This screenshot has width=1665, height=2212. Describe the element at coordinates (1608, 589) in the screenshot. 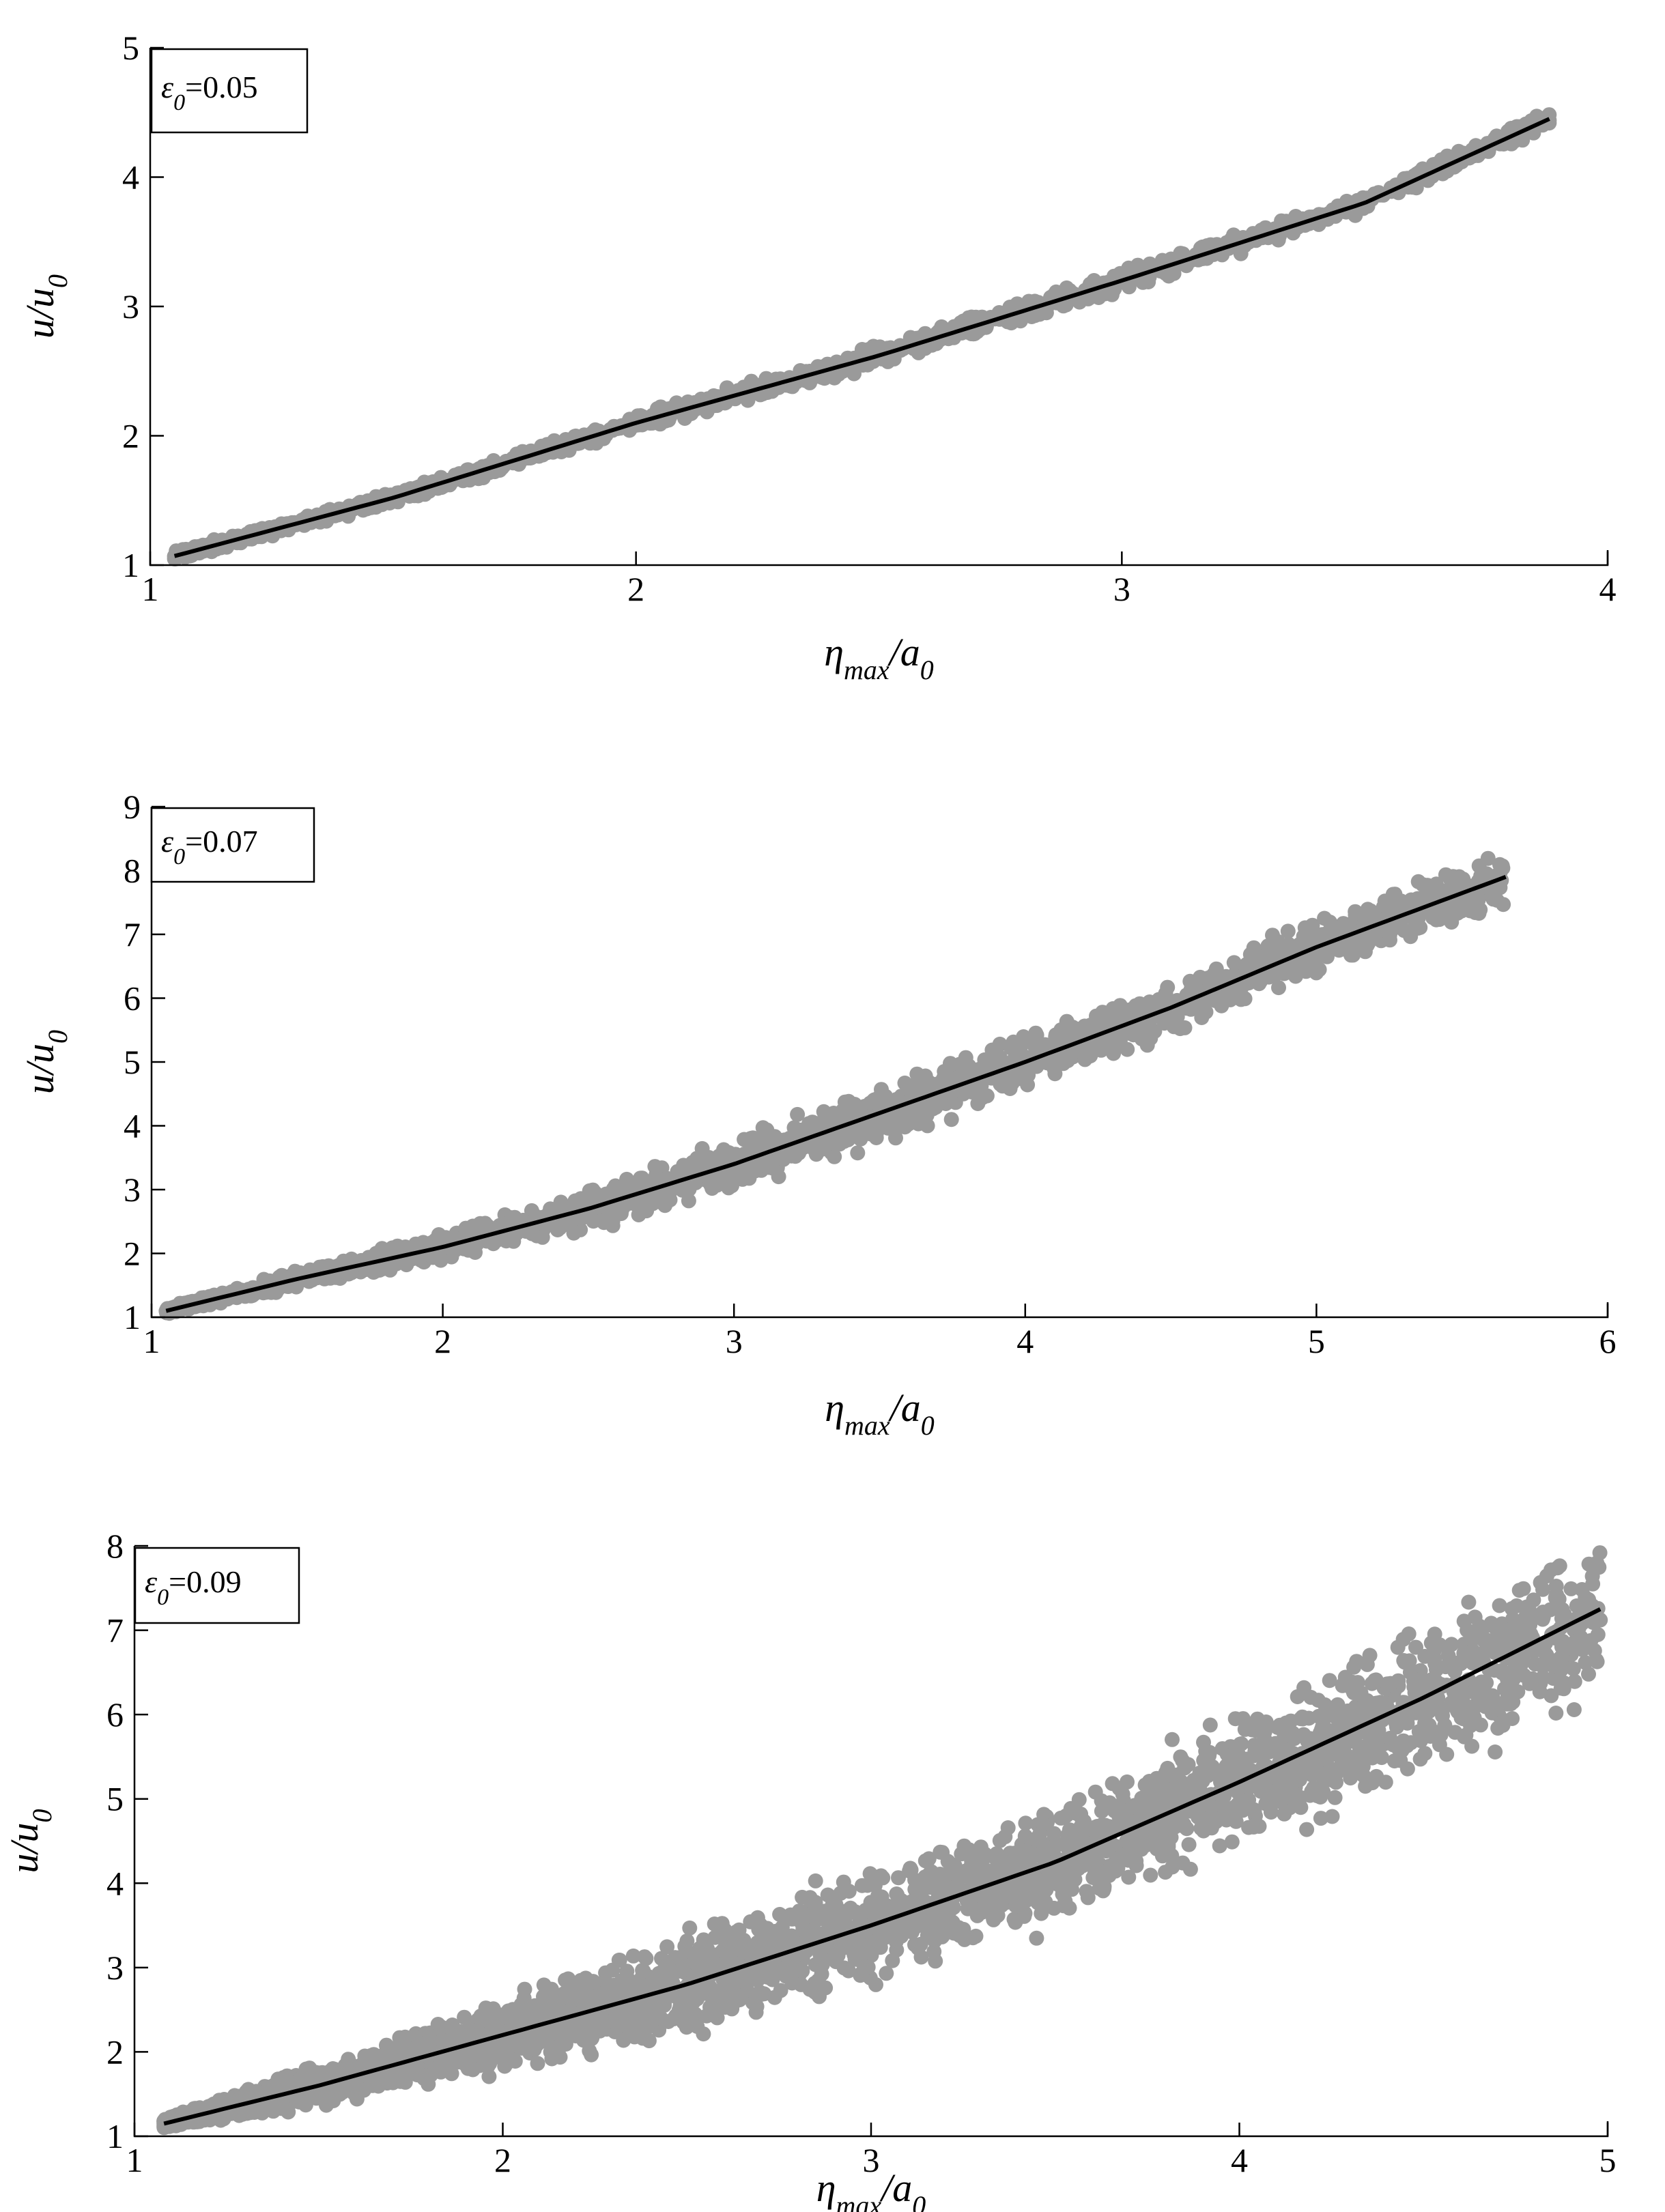

I see `x-tick-label: 4` at that location.